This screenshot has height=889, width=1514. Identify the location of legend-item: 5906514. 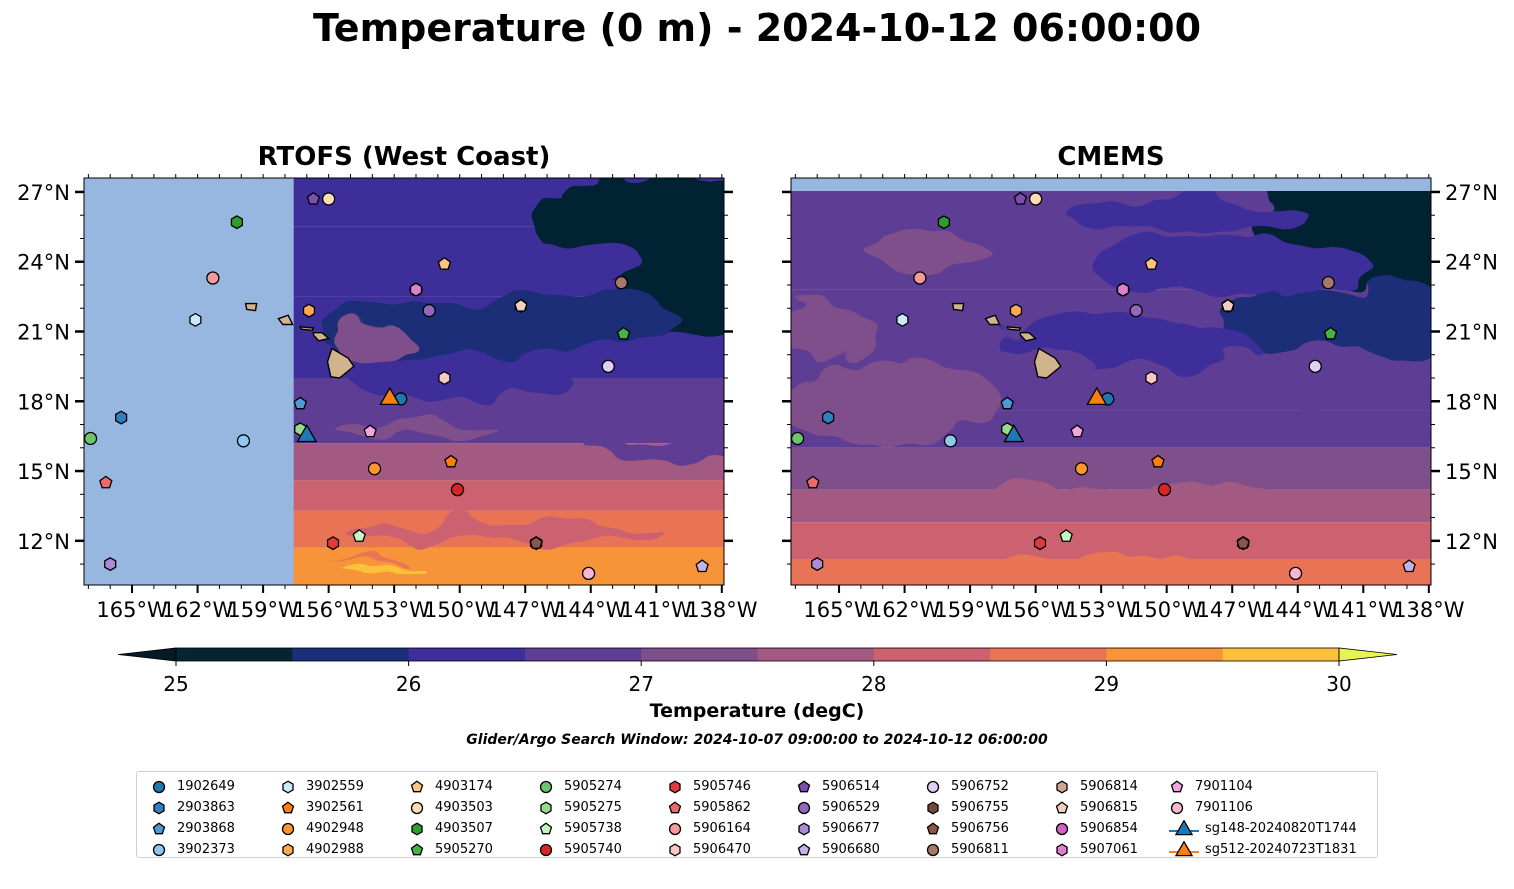
(863, 786).